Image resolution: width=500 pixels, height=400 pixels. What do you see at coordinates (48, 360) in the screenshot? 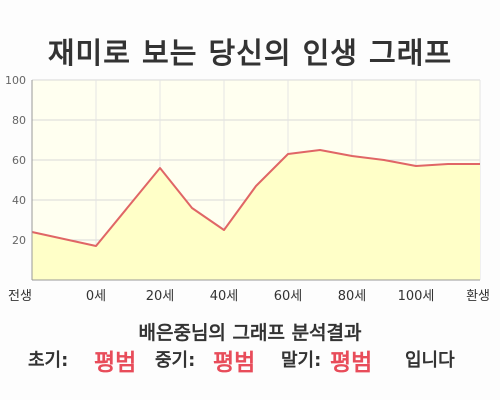
I see `early-label: 초기:` at bounding box center [48, 360].